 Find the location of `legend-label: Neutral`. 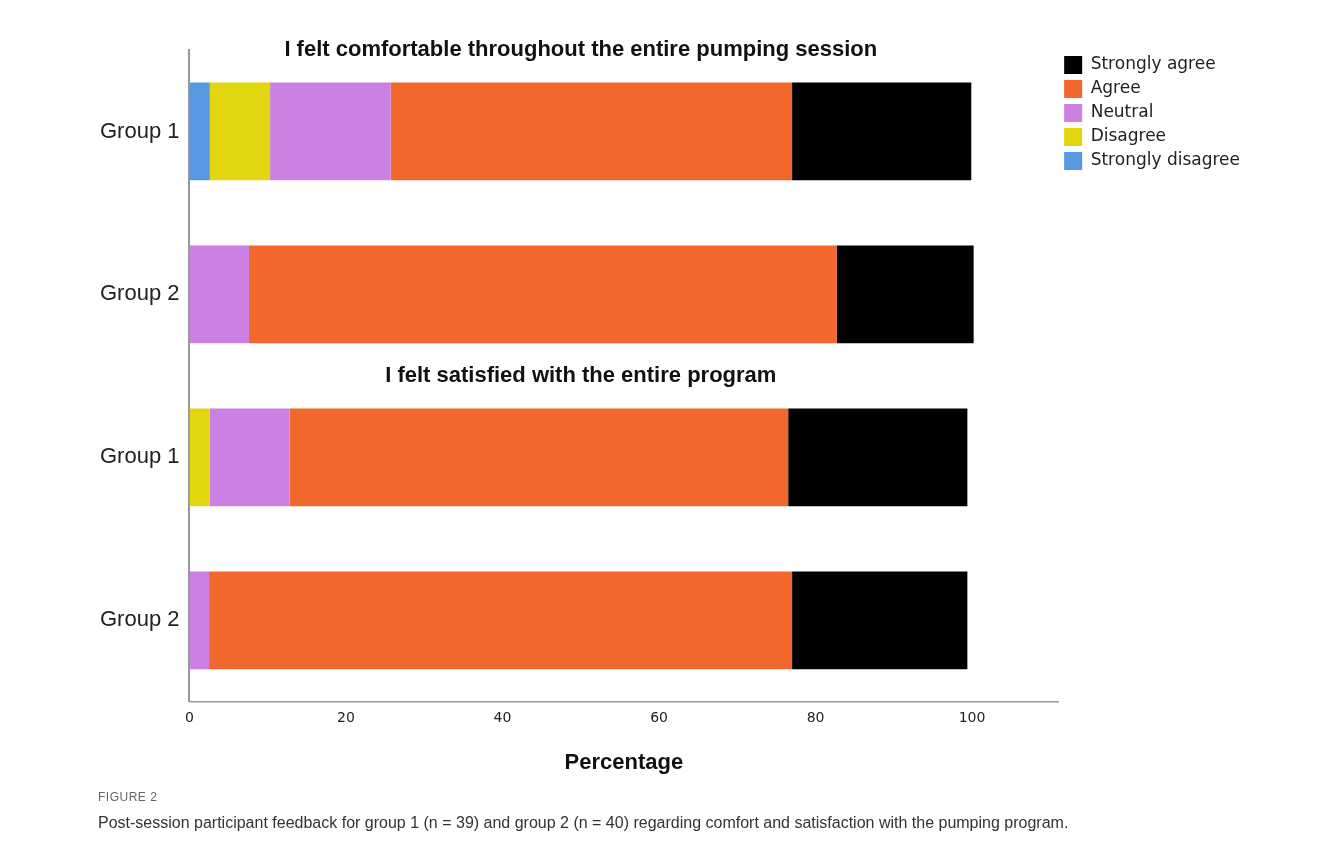

legend-label: Neutral is located at coordinates (1122, 111).